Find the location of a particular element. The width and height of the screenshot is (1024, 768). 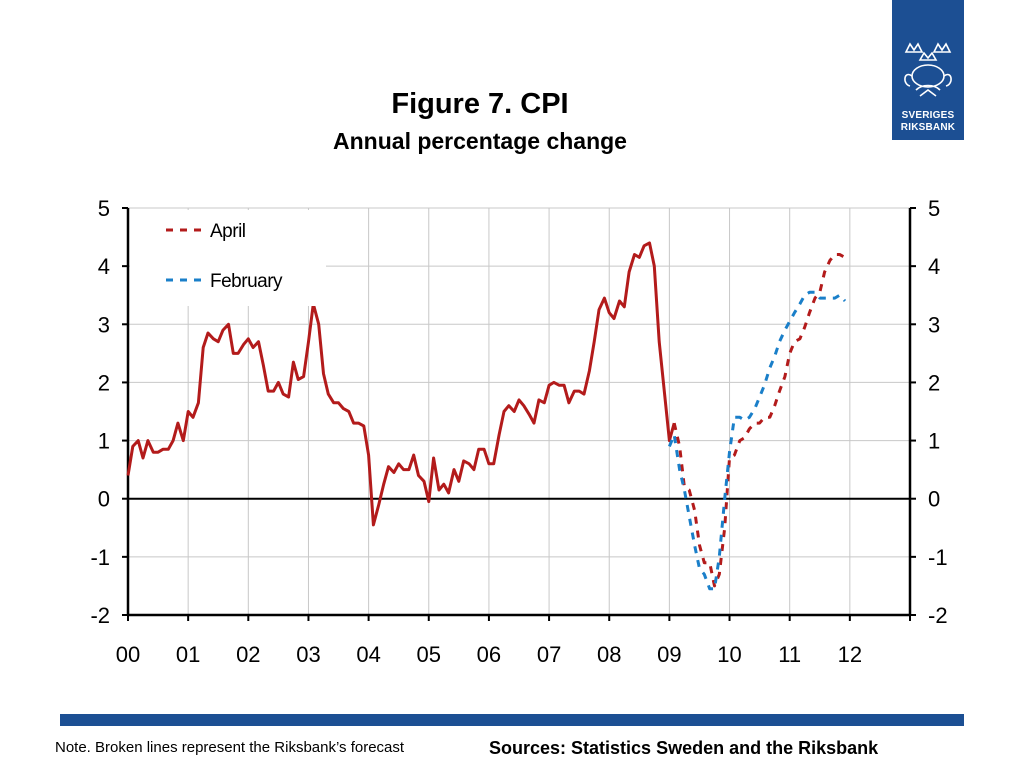

logo-text-line2: RIKSBANK is located at coordinates (928, 127).